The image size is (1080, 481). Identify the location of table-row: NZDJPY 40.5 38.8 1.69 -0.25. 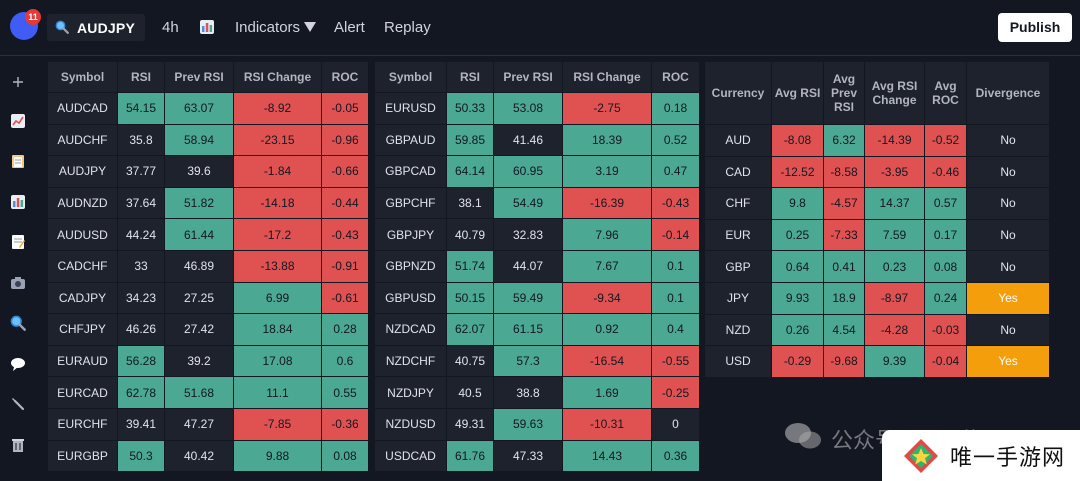
(537, 392).